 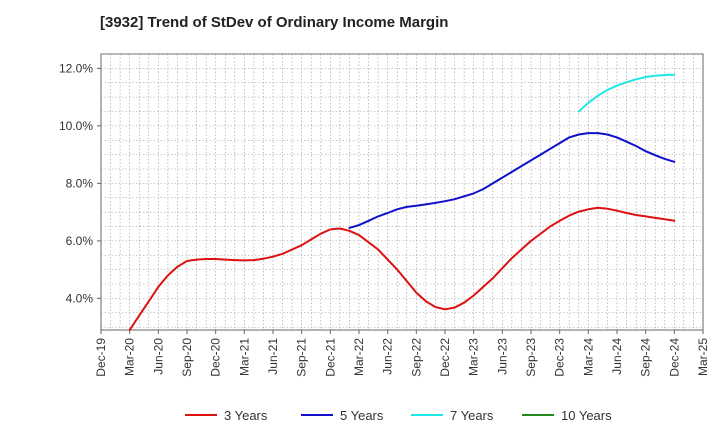 I want to click on x-tick-label: Dec-23, so click(x=560, y=357).